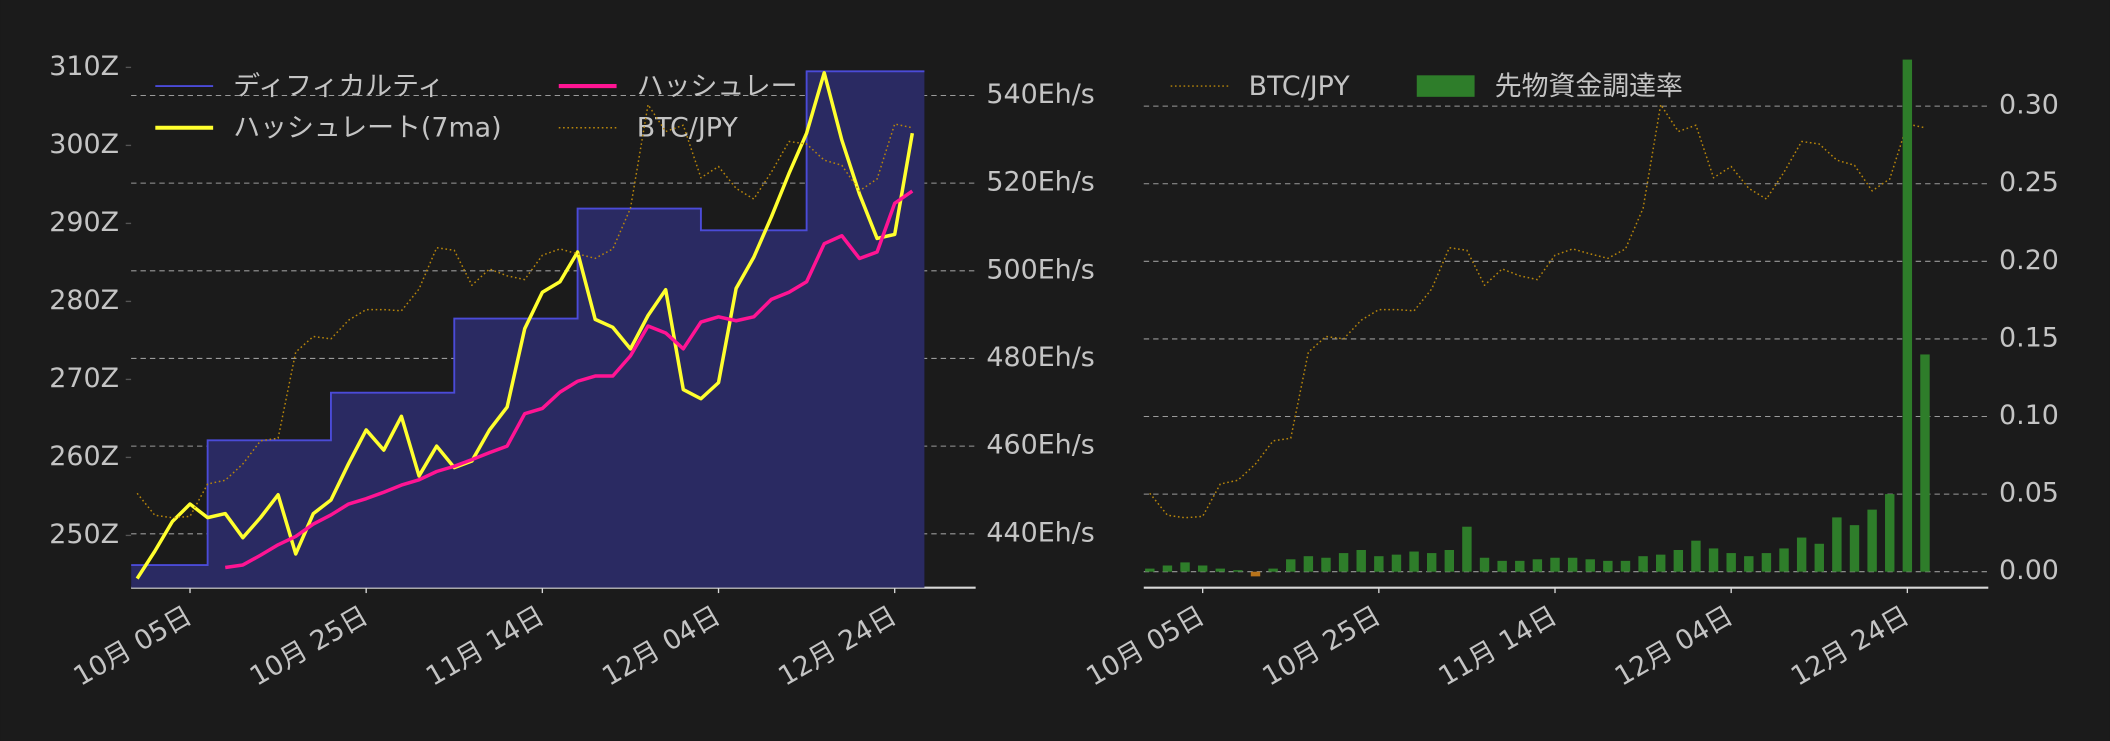 This screenshot has height=741, width=2110. What do you see at coordinates (2029, 337) in the screenshot?
I see `y2-tick-label: 0.15` at bounding box center [2029, 337].